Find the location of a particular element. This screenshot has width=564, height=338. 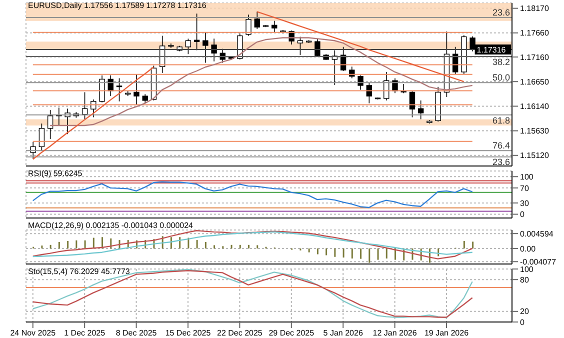

y-tick-label: -0.004077 is located at coordinates (538, 262).